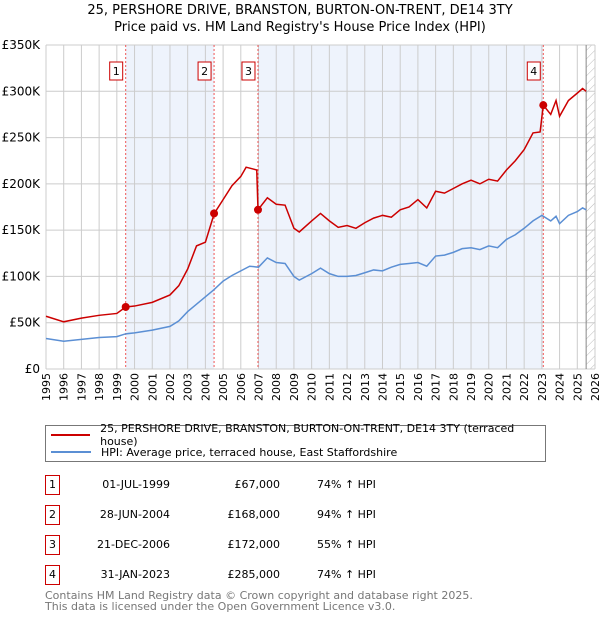  I want to click on sale-hpi: 55% ↑ HPI, so click(346, 544).